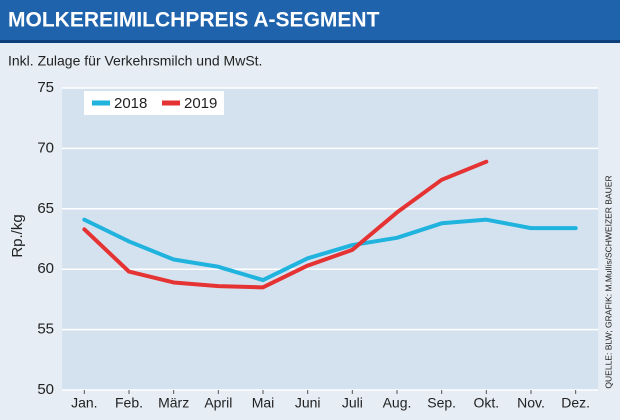  Describe the element at coordinates (45, 147) in the screenshot. I see `y-tick-label: 70` at that location.